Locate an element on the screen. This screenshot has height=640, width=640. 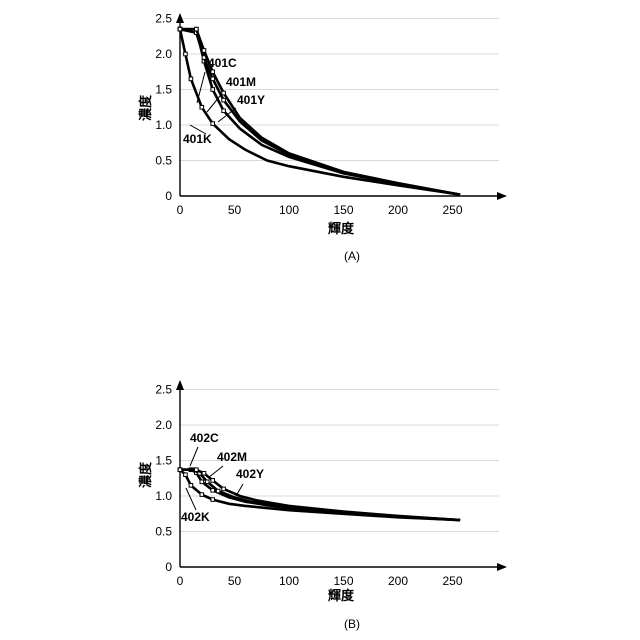
series-label-402k: 402K is located at coordinates (195, 517).